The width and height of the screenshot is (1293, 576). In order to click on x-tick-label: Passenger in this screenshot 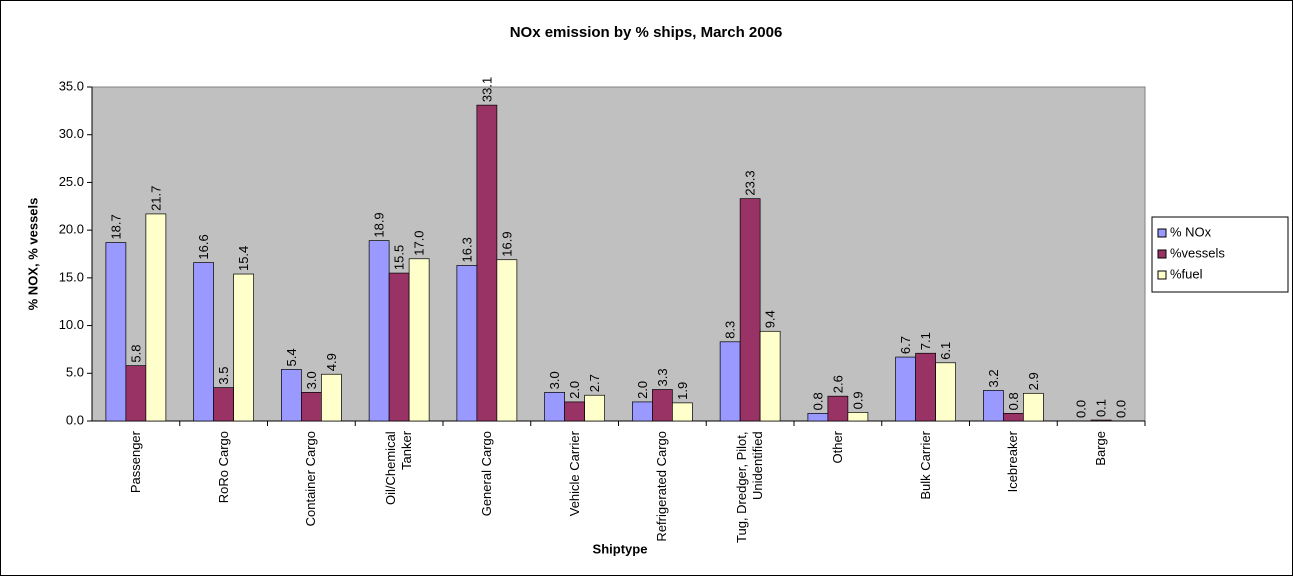, I will do `click(135, 462)`.